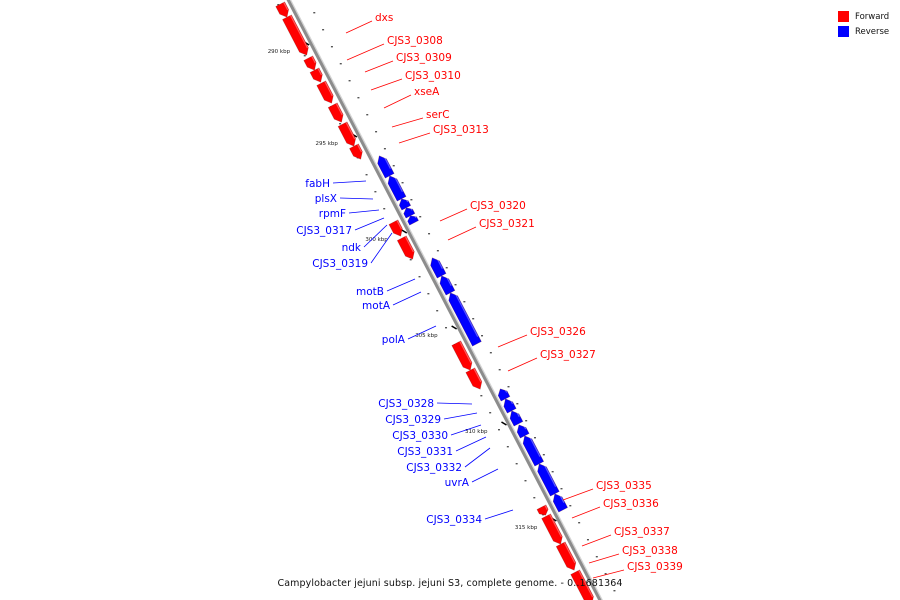 The image size is (900, 600). What do you see at coordinates (376, 306) in the screenshot?
I see `reverse-gene-label: motA` at bounding box center [376, 306].